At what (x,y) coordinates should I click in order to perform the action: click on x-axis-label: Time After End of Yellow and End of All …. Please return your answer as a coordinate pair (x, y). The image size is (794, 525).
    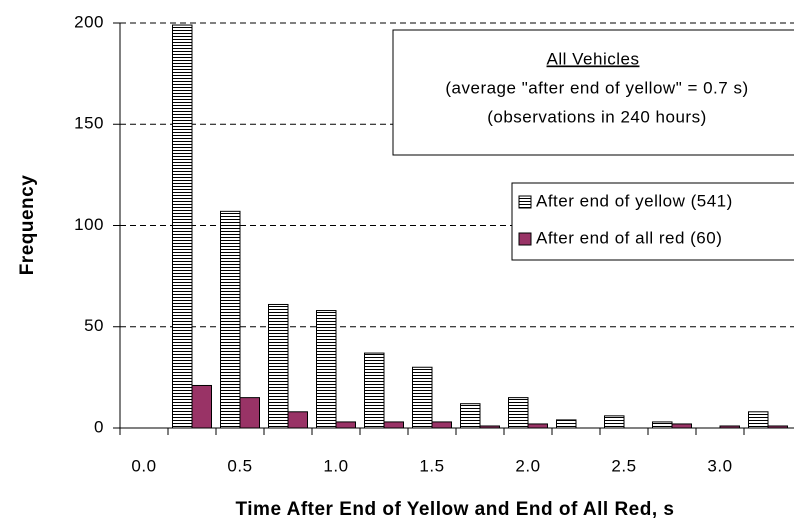
    Looking at the image, I should click on (455, 509).